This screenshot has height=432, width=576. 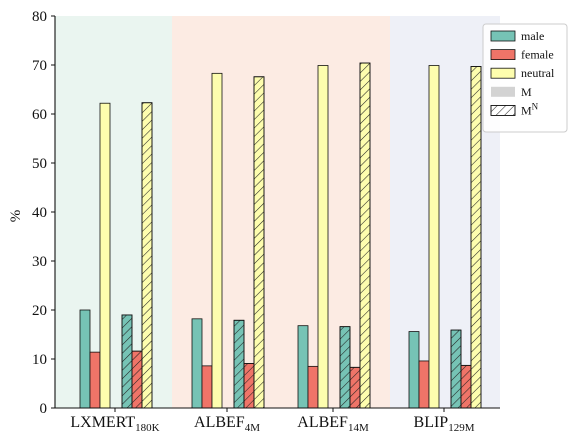 What do you see at coordinates (530, 109) in the screenshot?
I see `legend-label-variant: MN` at bounding box center [530, 109].